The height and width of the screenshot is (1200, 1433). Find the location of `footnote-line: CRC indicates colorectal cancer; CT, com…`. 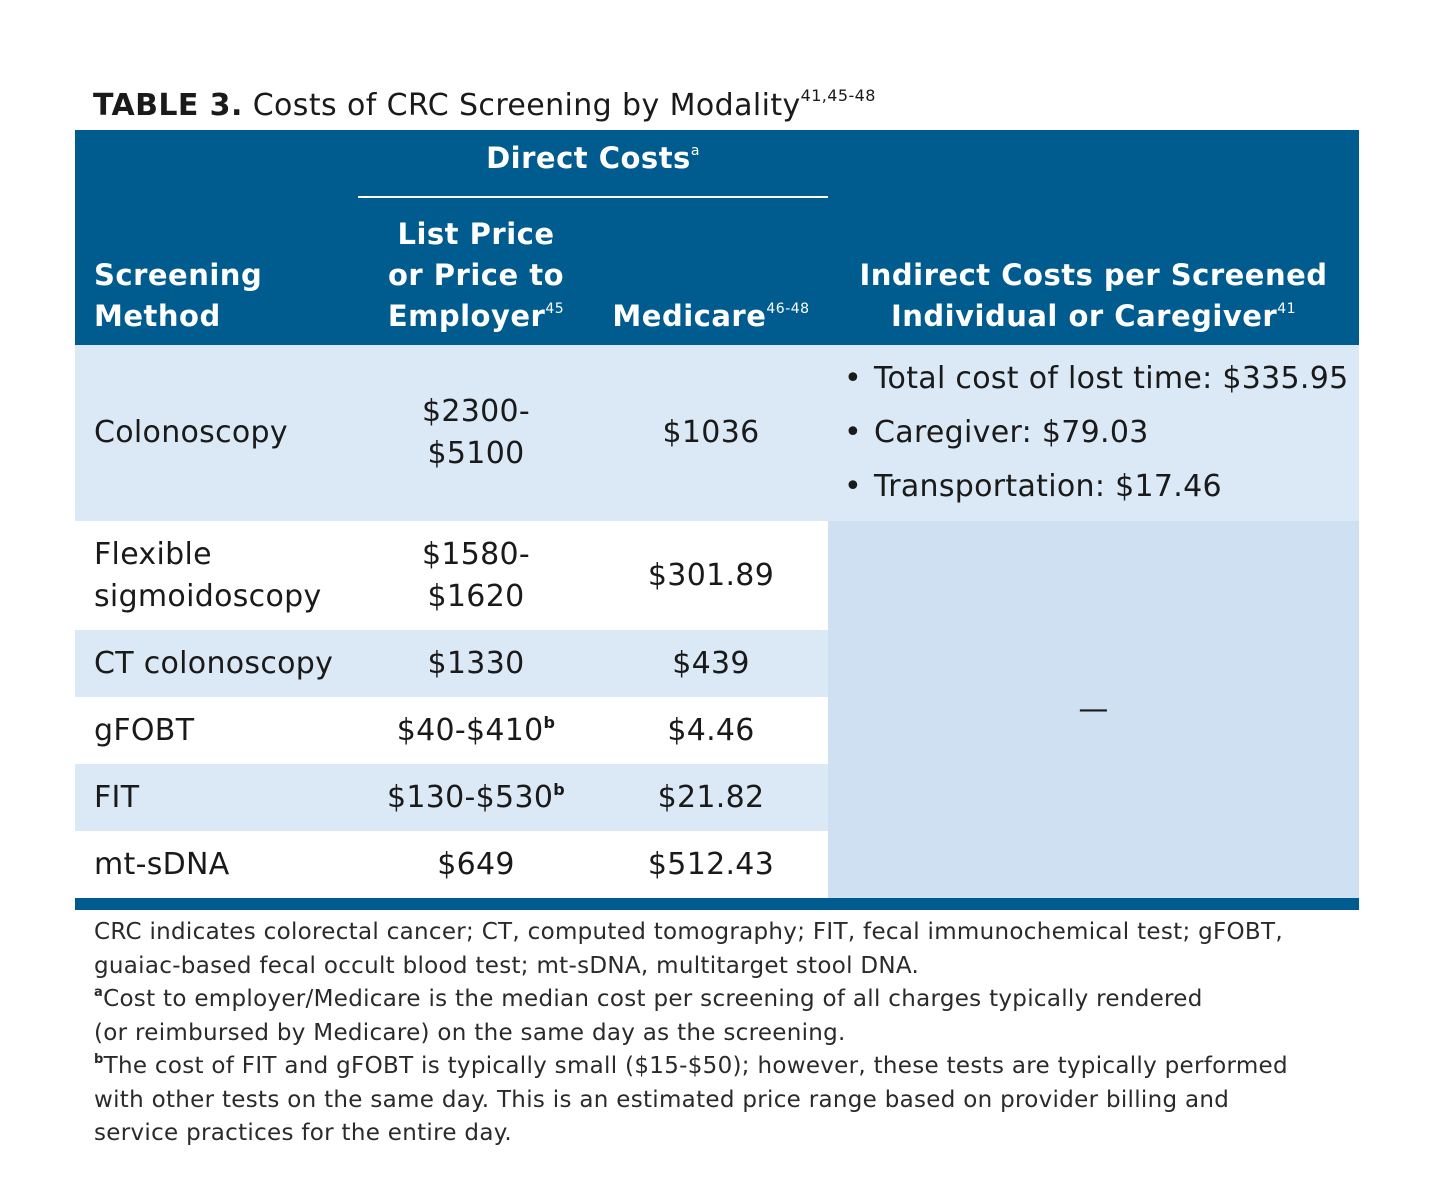

footnote-line: CRC indicates colorectal cancer; CT, com… is located at coordinates (688, 932).